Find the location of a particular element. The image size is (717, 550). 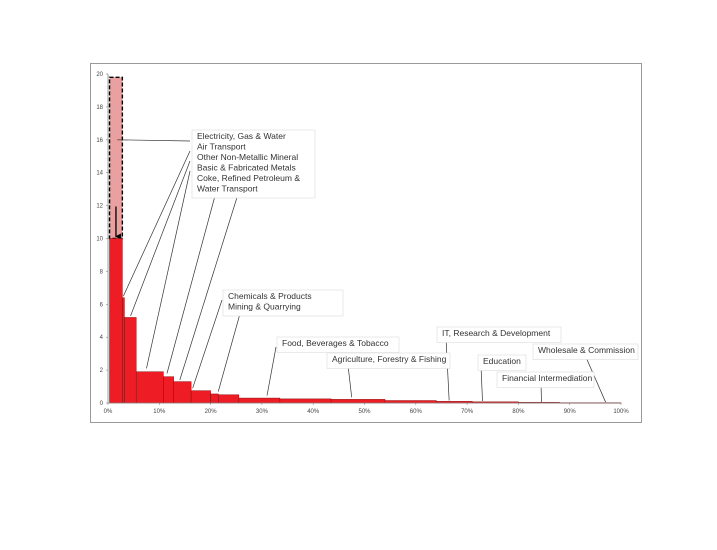

annotation-label: Agriculture, Forestry & Fishing is located at coordinates (389, 359).